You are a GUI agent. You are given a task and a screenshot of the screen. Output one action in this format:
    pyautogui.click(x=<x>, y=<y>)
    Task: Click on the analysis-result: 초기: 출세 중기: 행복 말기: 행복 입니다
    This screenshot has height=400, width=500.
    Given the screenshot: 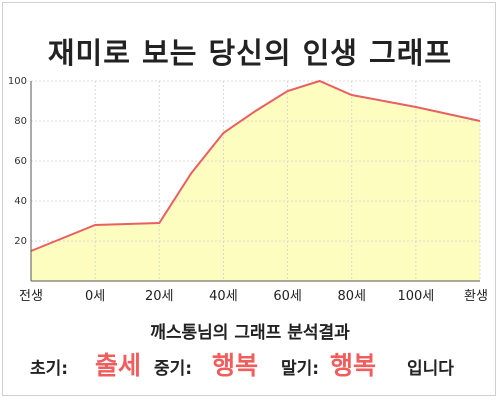 What is the action you would take?
    pyautogui.click(x=250, y=364)
    